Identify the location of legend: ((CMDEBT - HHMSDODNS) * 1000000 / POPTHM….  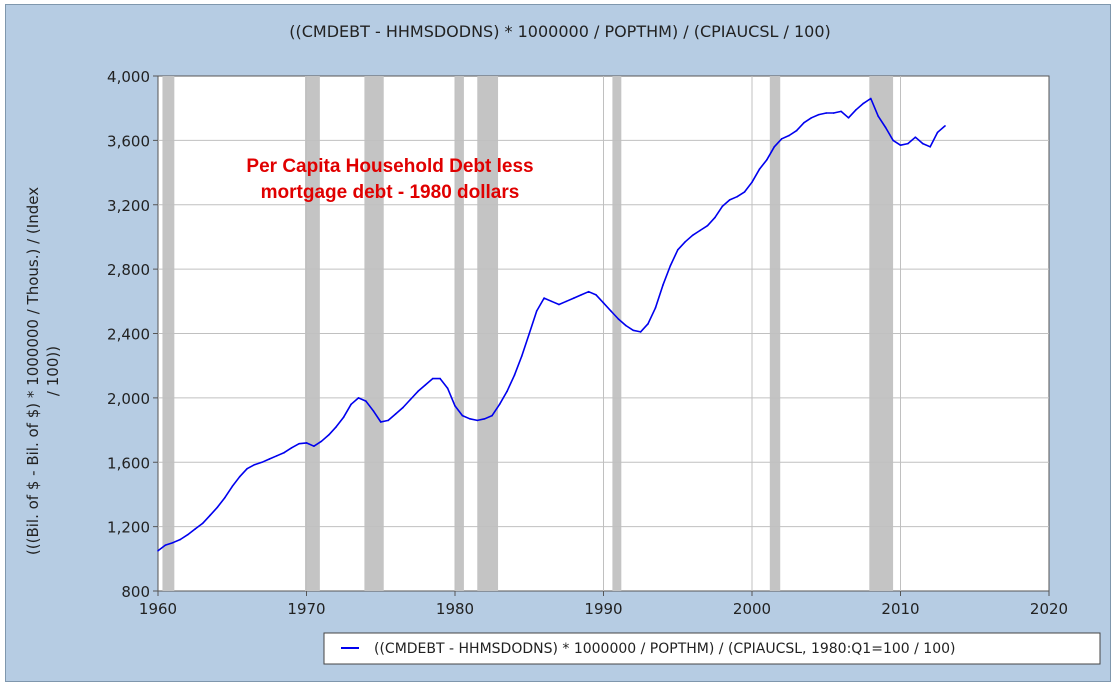
(712, 648).